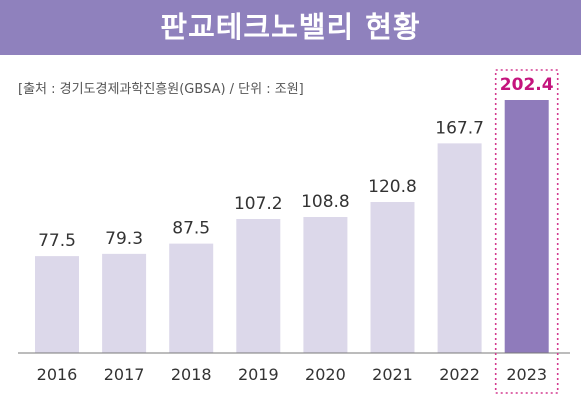 This screenshot has height=415, width=581. Describe the element at coordinates (392, 277) in the screenshot. I see `bar-2021` at that location.